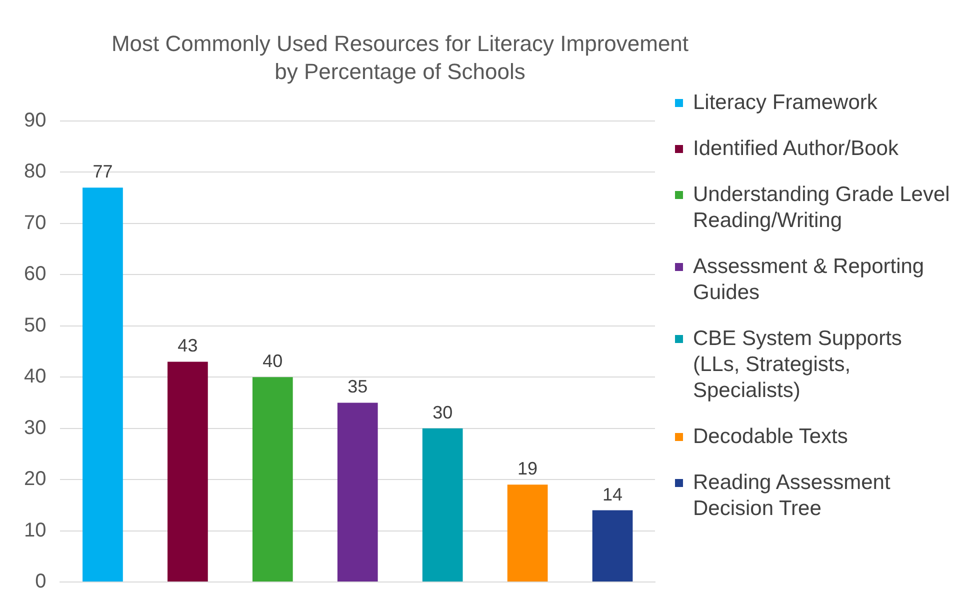 The height and width of the screenshot is (613, 958). I want to click on data-label: 30, so click(442, 412).